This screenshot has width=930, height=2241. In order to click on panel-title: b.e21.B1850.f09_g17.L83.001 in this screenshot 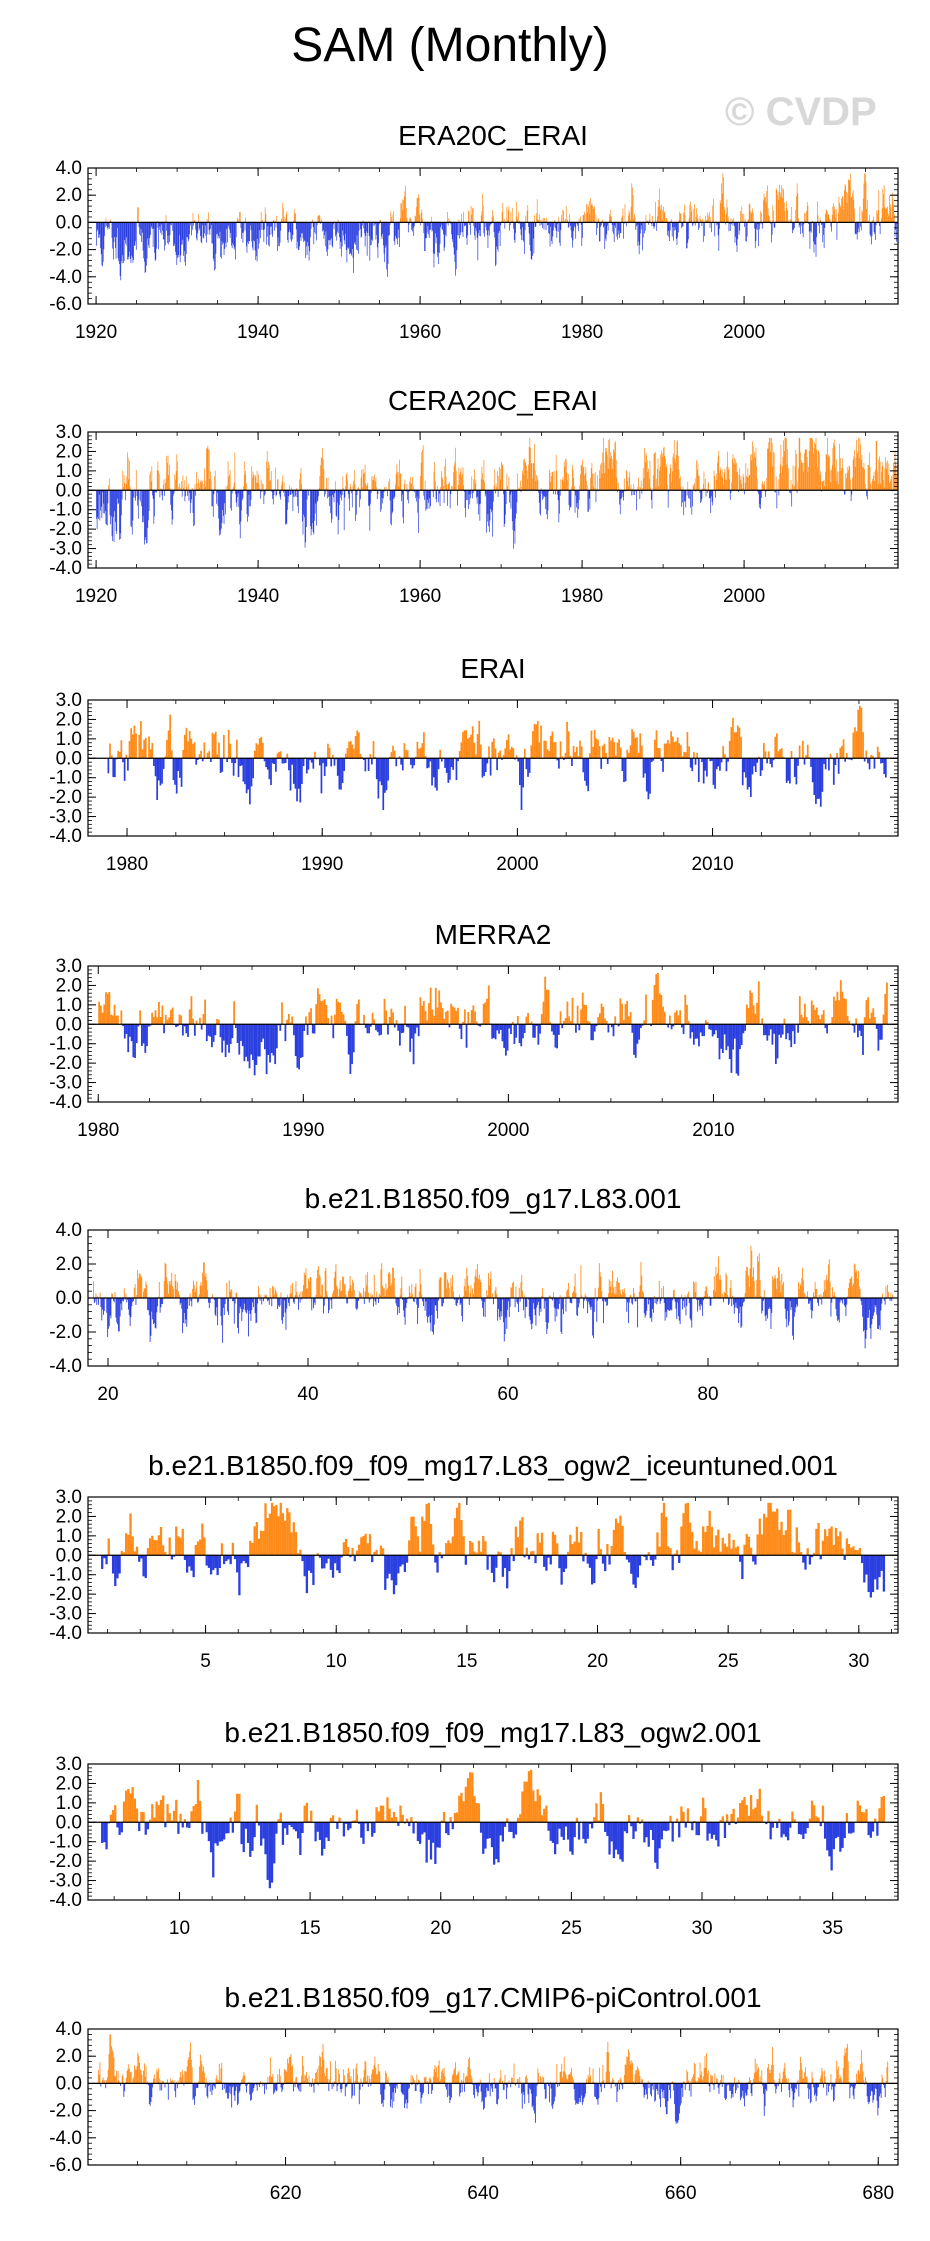, I will do `click(493, 1198)`.